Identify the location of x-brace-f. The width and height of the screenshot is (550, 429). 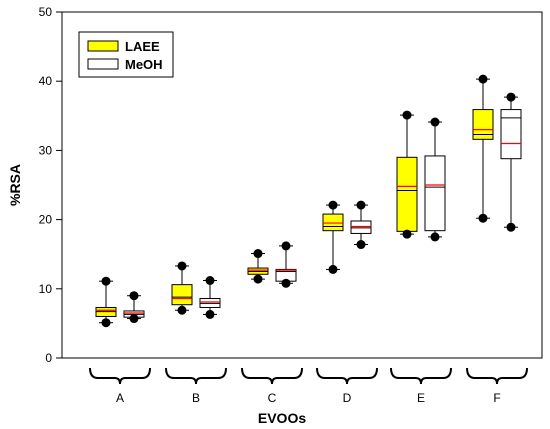
(497, 376).